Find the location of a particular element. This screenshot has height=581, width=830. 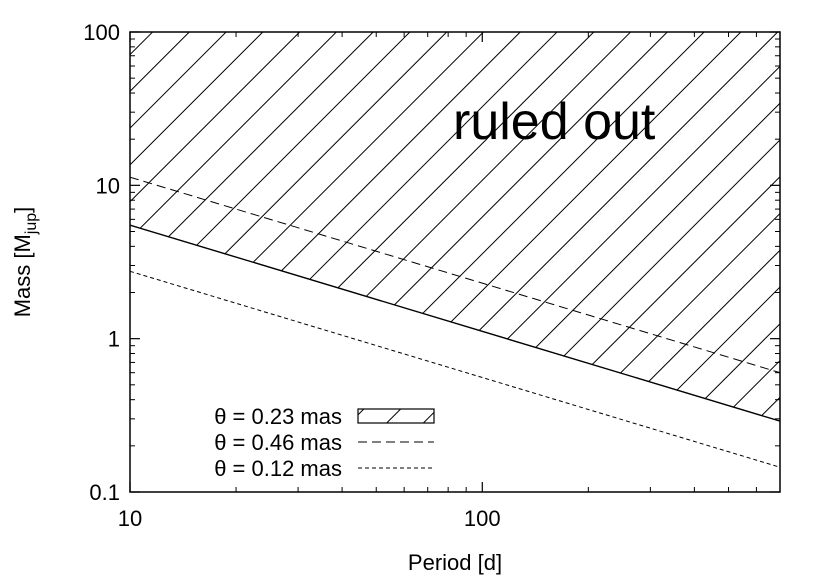

legend-label-1: θ = 0.23 mas is located at coordinates (278, 416).